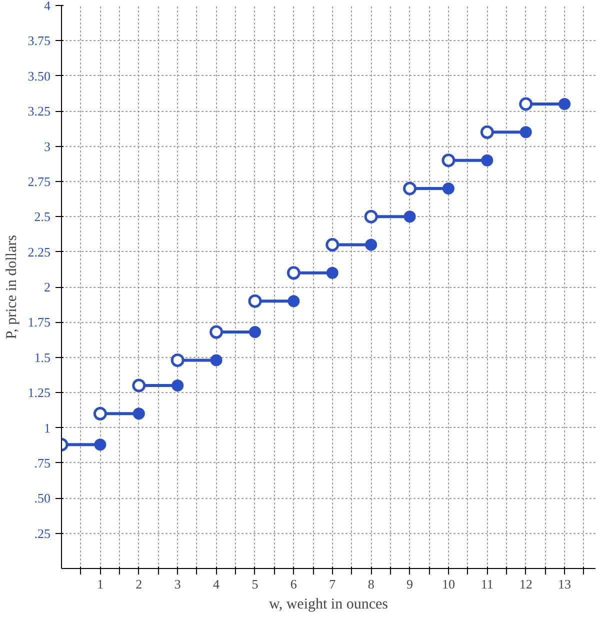 Image resolution: width=608 pixels, height=622 pixels. What do you see at coordinates (332, 584) in the screenshot?
I see `x-tick-label: 7` at bounding box center [332, 584].